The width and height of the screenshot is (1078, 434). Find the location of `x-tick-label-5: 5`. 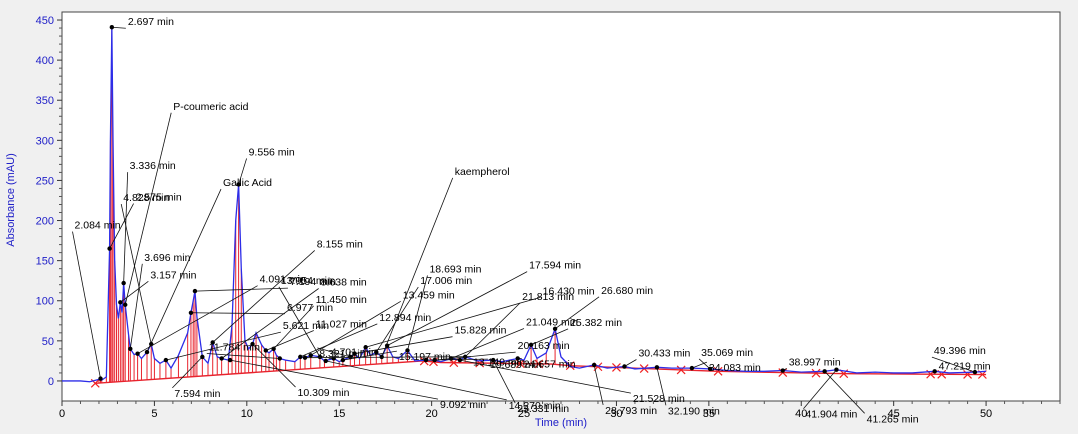

x-tick-label-5: 5 is located at coordinates (154, 414).